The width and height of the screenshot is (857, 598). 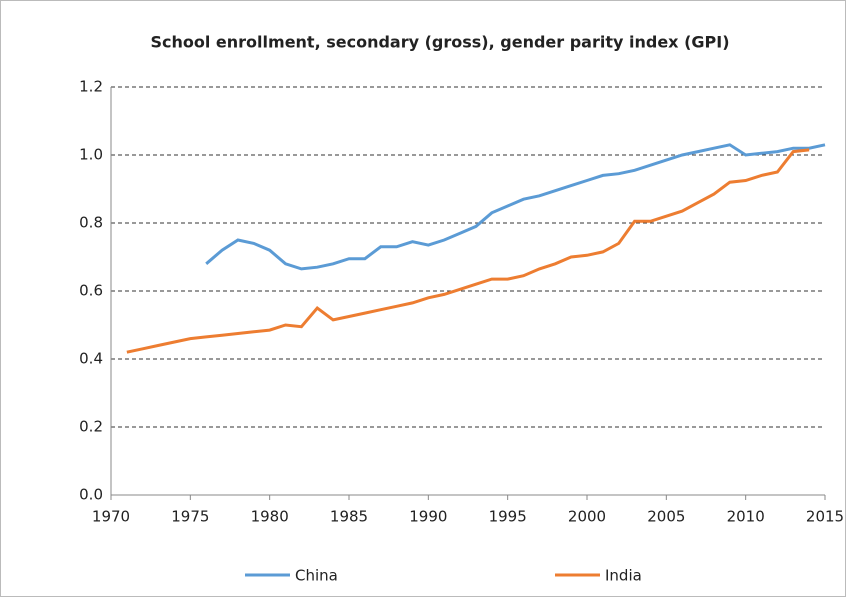 What do you see at coordinates (190, 517) in the screenshot?
I see `x-tick-label: 1975` at bounding box center [190, 517].